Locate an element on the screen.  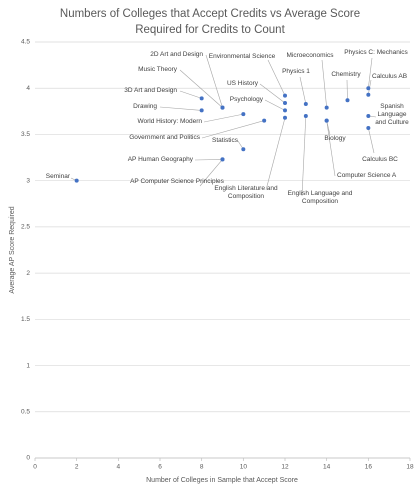
y-tick-label: 1.5 is located at coordinates (25, 319).